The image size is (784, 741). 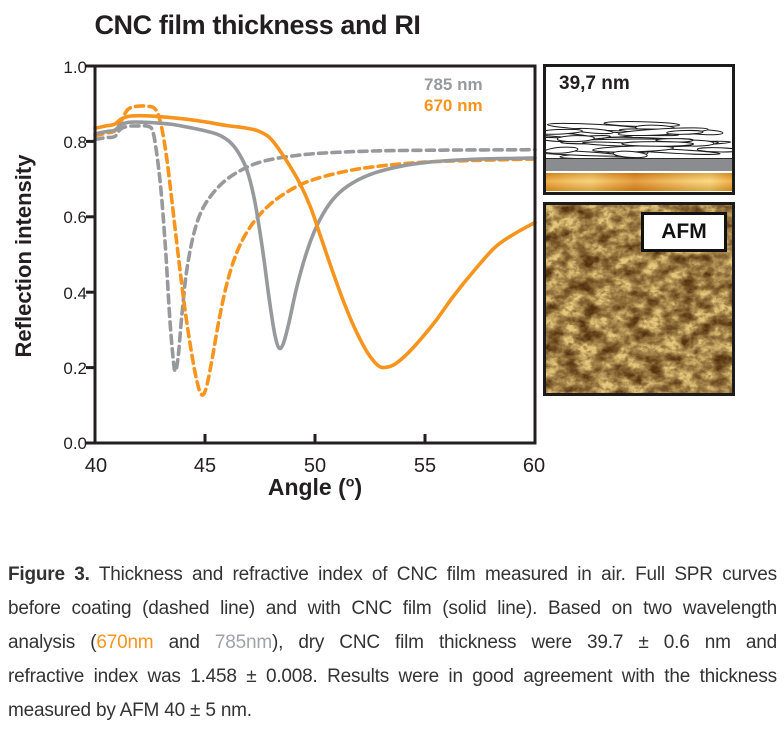 I want to click on xtick-60: 60, so click(x=534, y=466).